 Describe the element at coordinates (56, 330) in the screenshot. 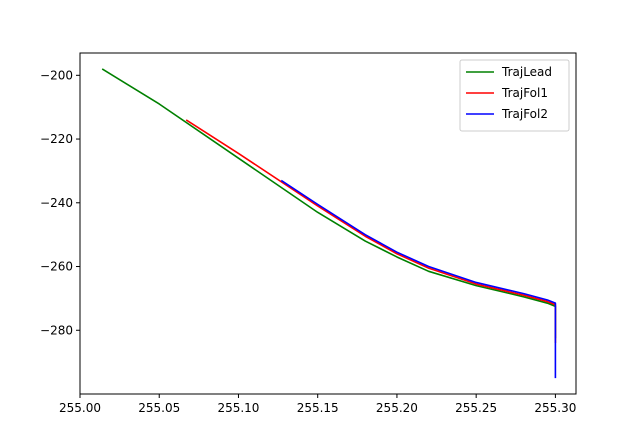

I see `y-tick-label: −280` at that location.